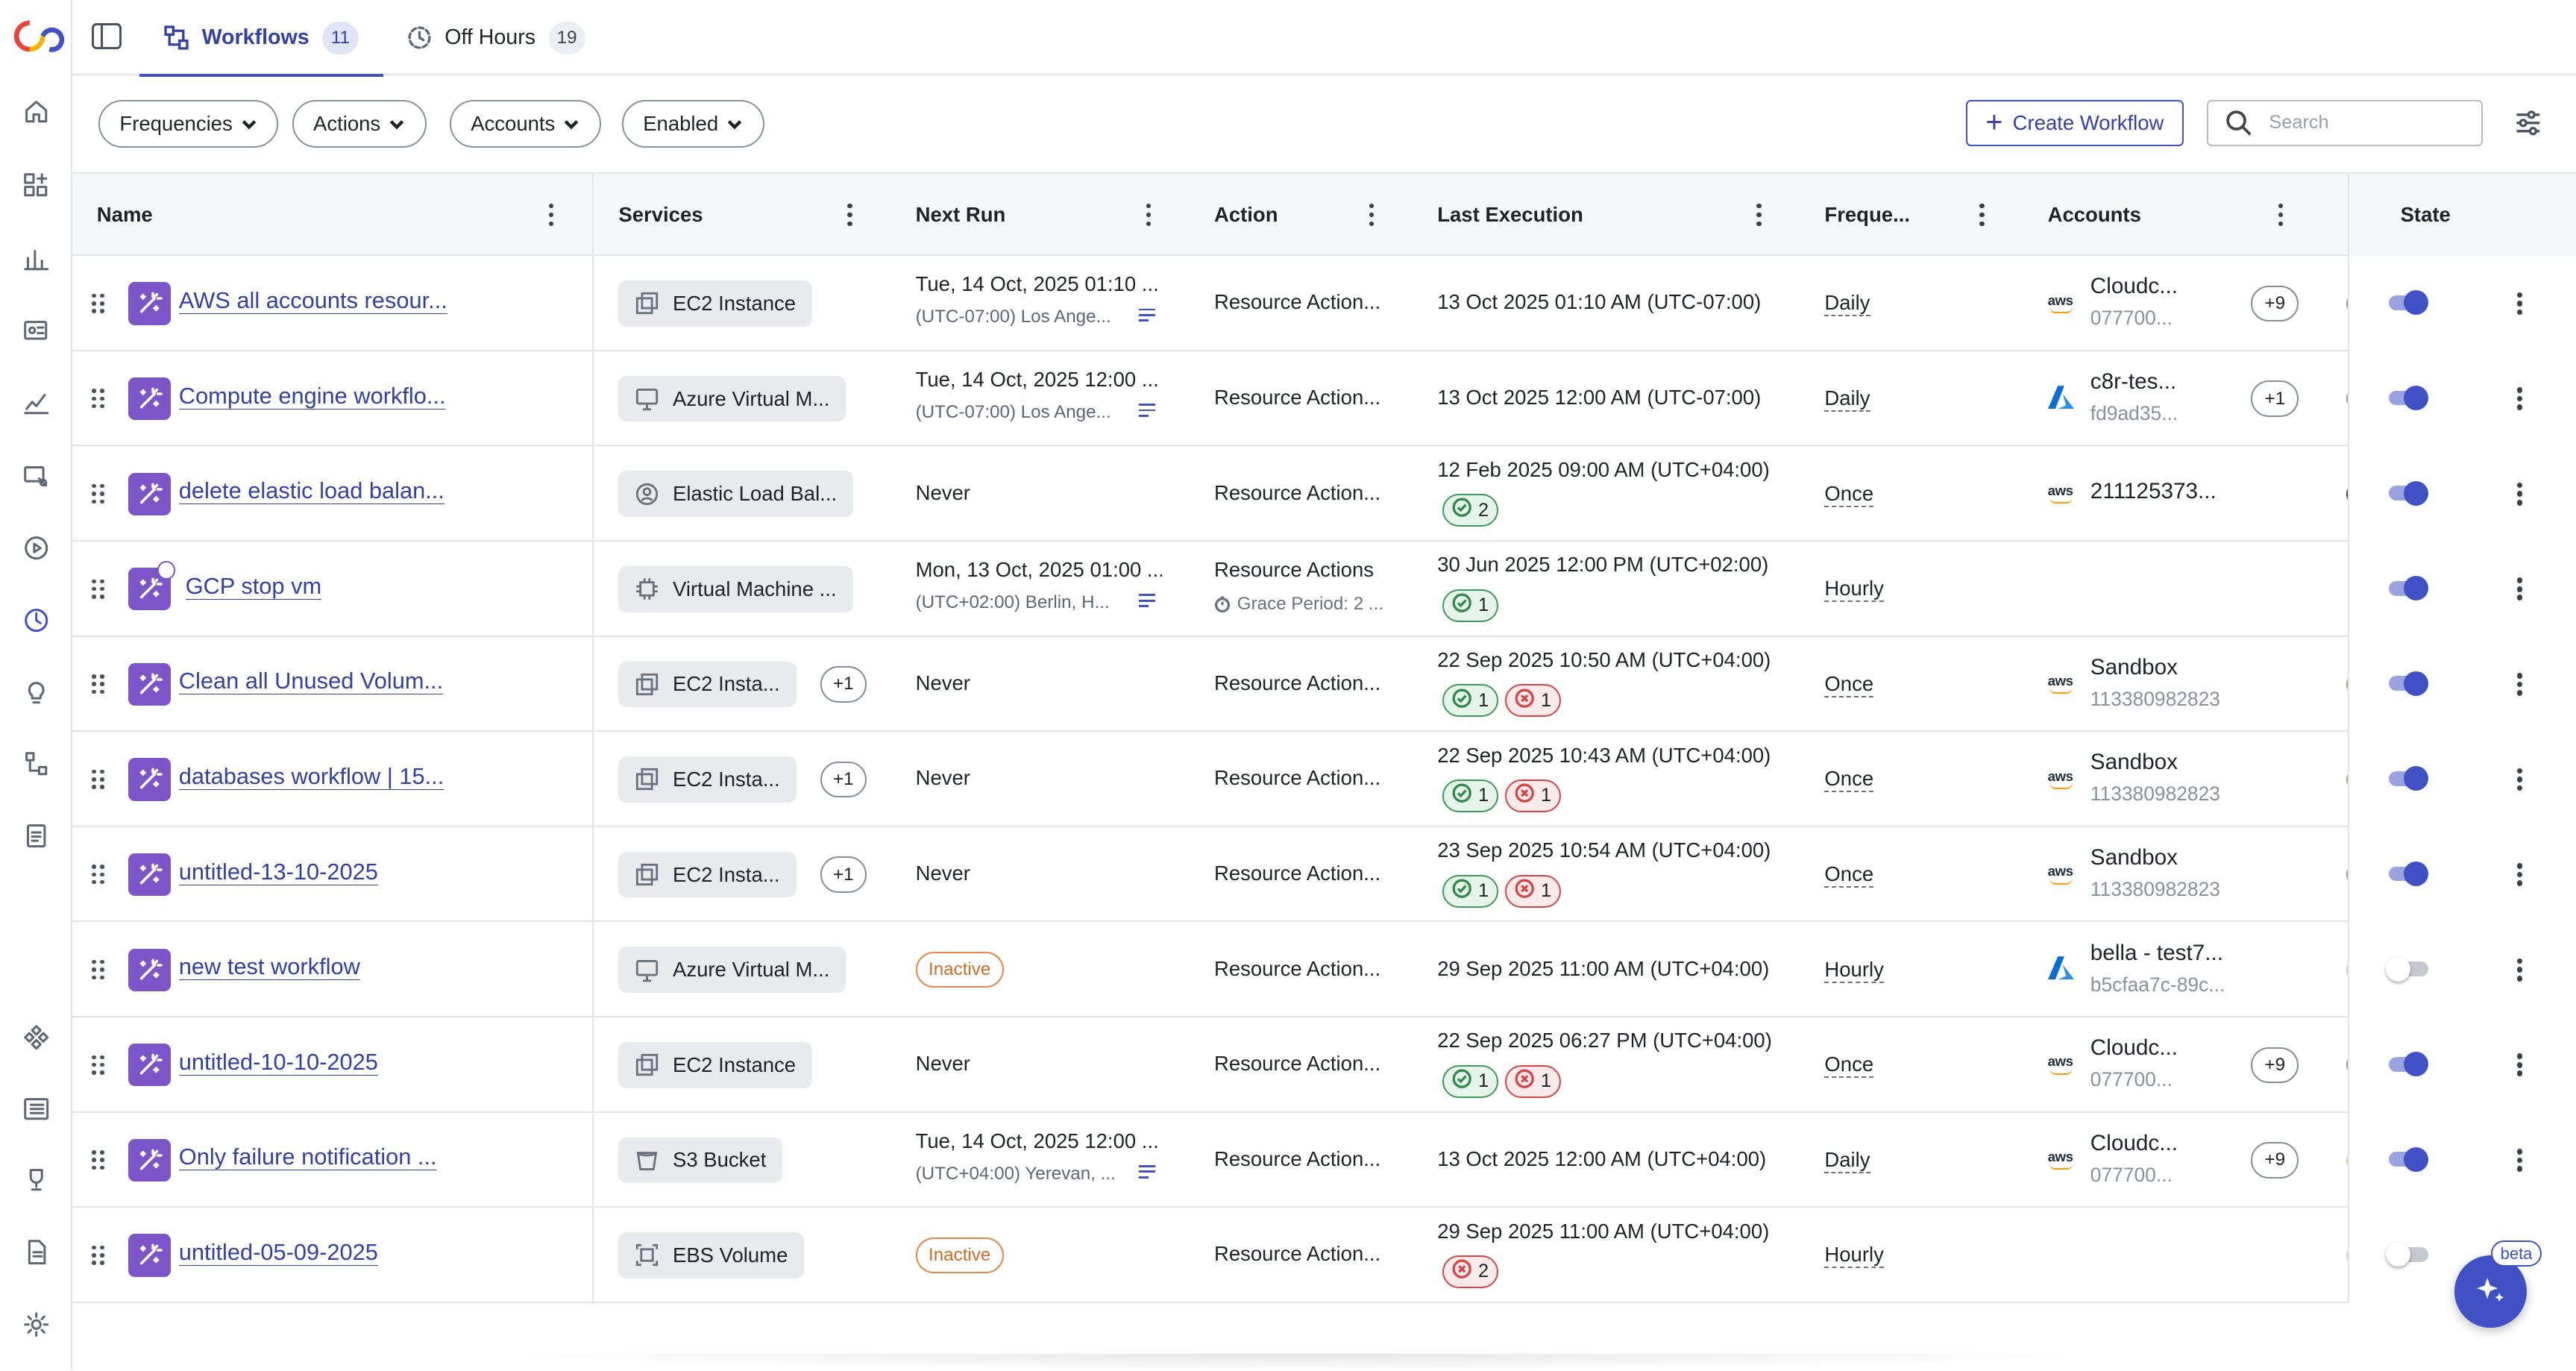 The height and width of the screenshot is (1371, 2576). Describe the element at coordinates (36, 1324) in the screenshot. I see `settings-gear-icon` at that location.